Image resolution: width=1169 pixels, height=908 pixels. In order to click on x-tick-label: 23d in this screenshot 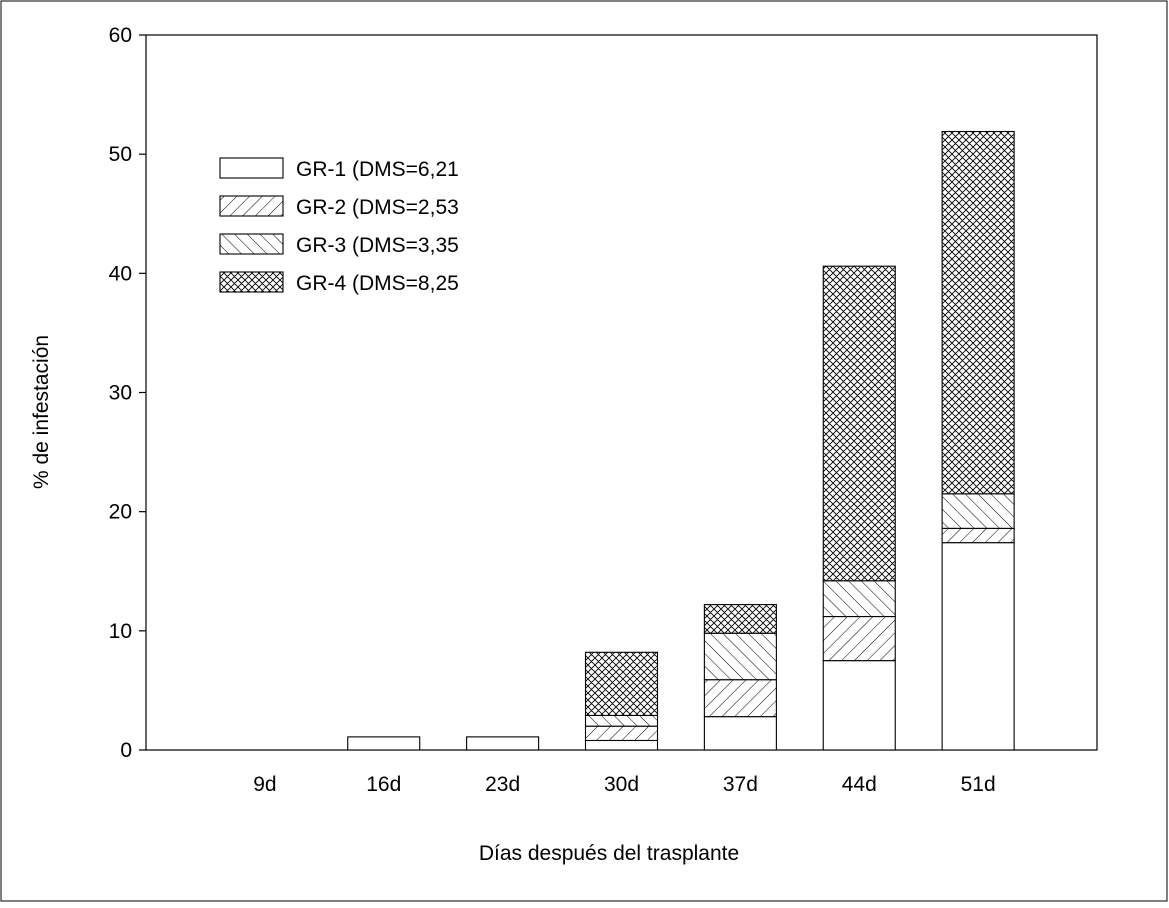, I will do `click(502, 784)`.